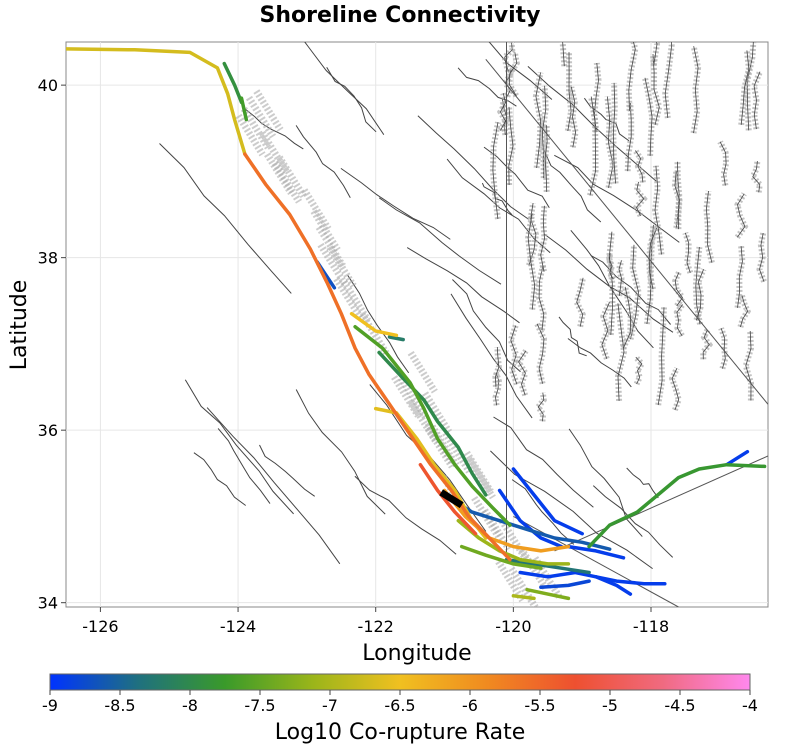 This screenshot has width=800, height=754. Describe the element at coordinates (400, 682) in the screenshot. I see `colorbar` at that location.